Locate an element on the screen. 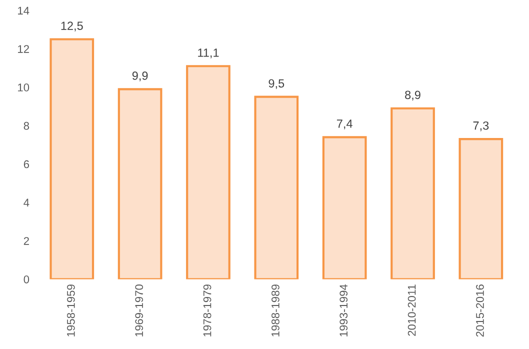 The width and height of the screenshot is (529, 349). data-label: 9,5 is located at coordinates (276, 84).